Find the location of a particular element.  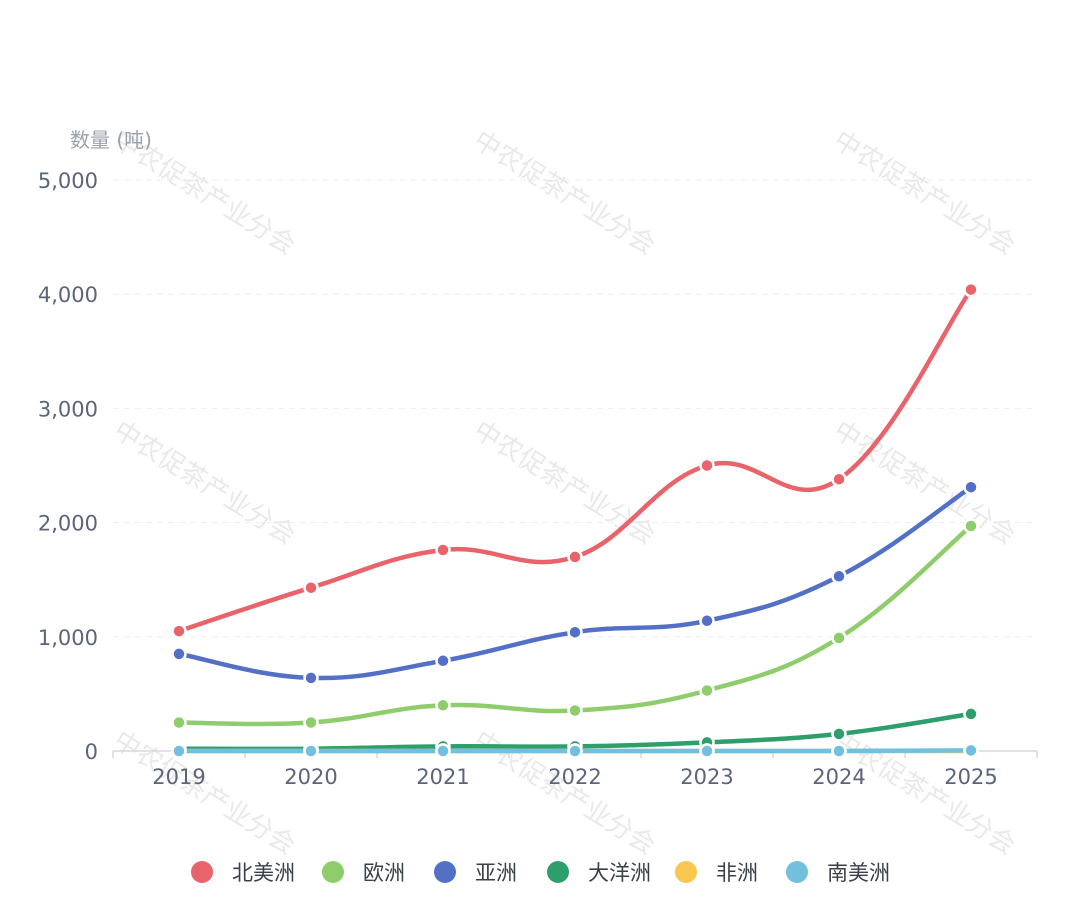

legend-label: 亚洲 is located at coordinates (496, 873).